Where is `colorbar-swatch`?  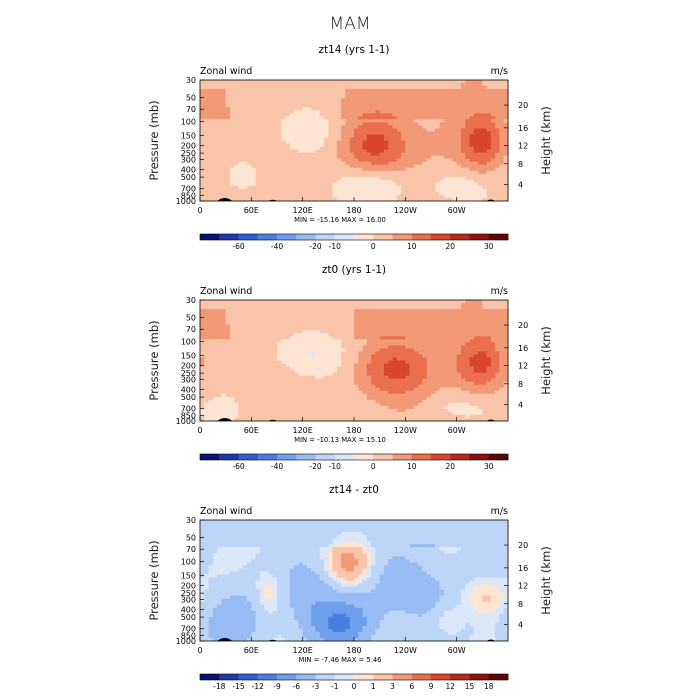
colorbar-swatch is located at coordinates (479, 237).